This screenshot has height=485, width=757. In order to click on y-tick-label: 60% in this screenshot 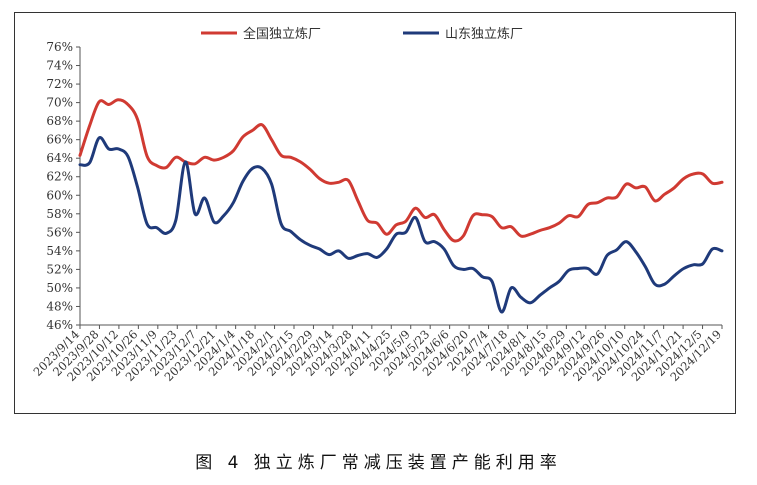, I will do `click(59, 195)`.